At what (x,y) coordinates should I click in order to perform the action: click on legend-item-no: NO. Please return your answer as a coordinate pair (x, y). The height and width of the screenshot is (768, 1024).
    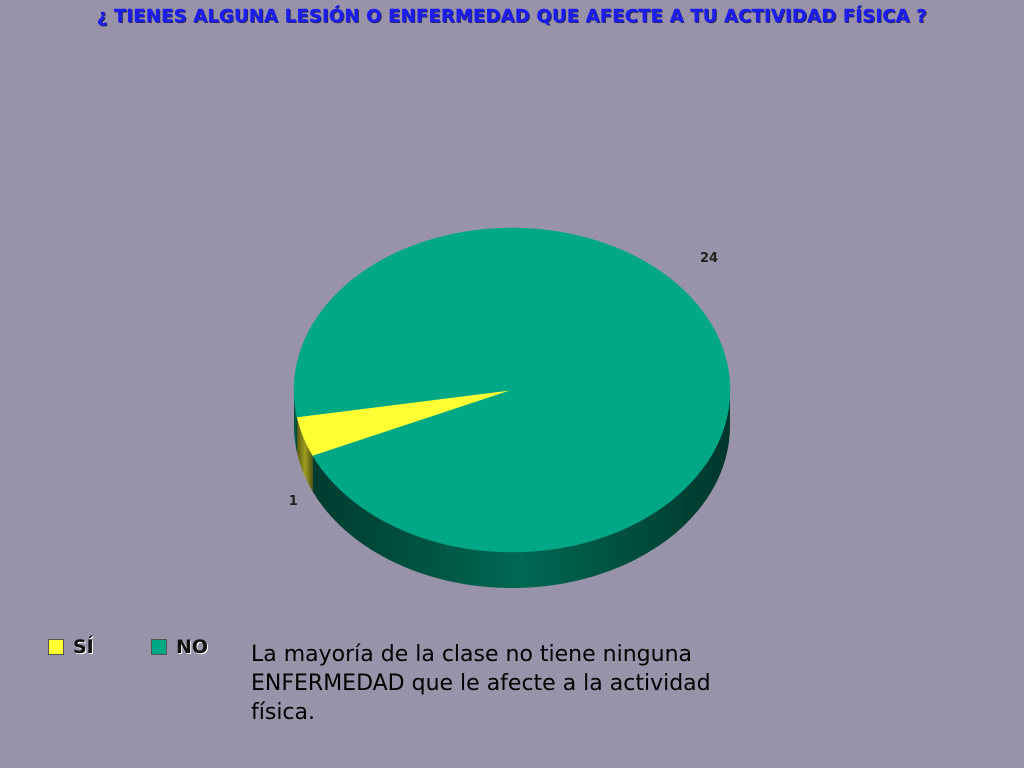
    Looking at the image, I should click on (179, 647).